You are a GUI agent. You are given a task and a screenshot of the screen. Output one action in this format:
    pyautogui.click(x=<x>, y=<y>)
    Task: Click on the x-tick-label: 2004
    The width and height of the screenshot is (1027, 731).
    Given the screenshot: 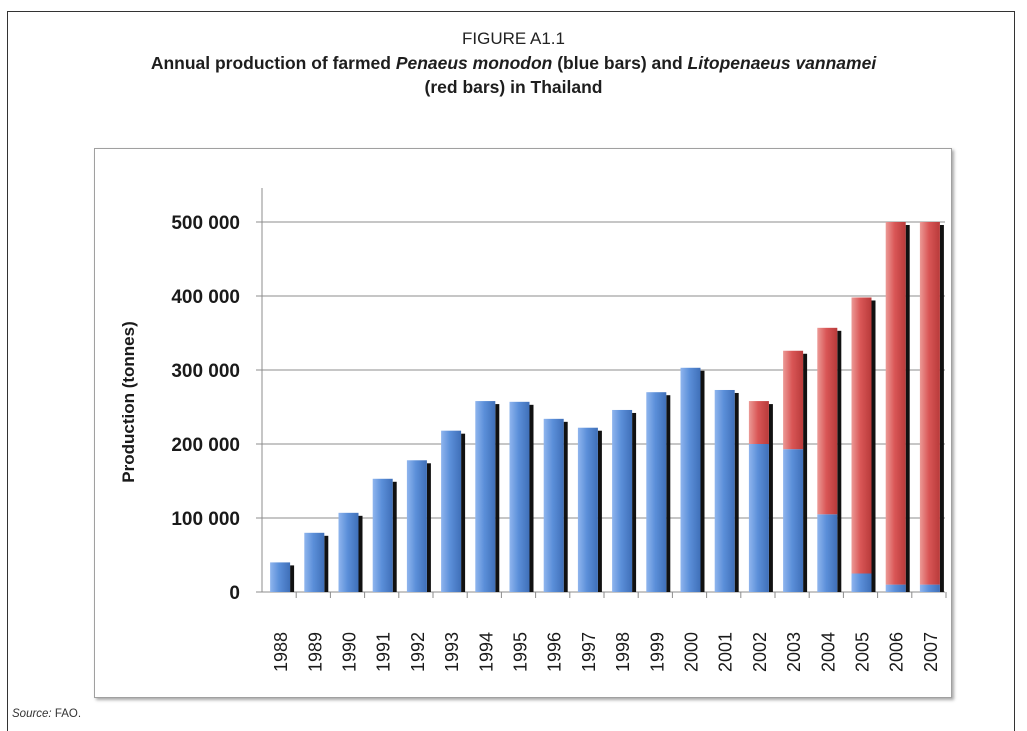 What is the action you would take?
    pyautogui.click(x=828, y=652)
    